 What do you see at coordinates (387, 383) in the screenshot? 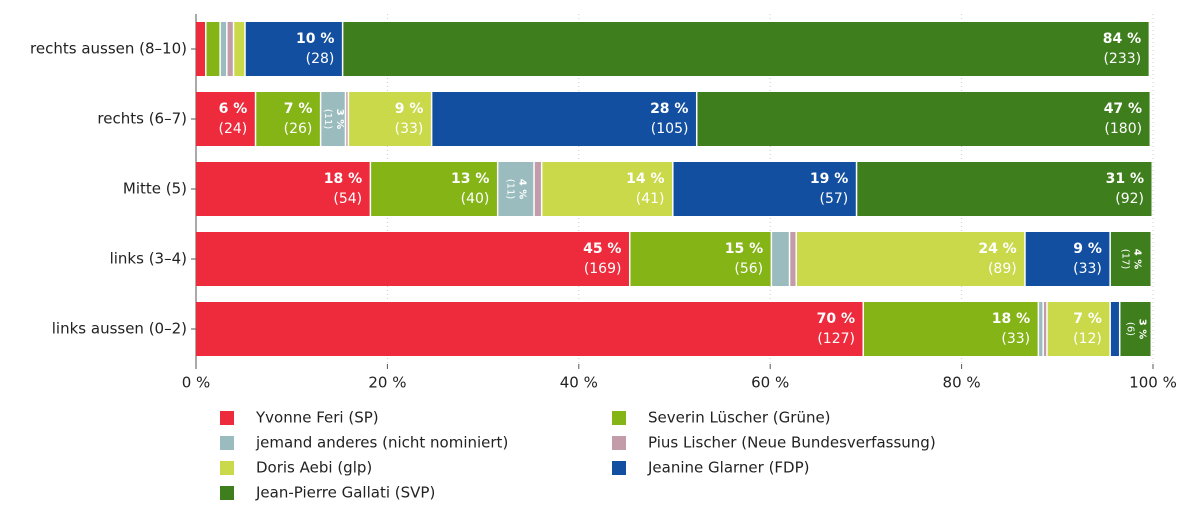
I see `x-tick-label: 20 %` at bounding box center [387, 383].